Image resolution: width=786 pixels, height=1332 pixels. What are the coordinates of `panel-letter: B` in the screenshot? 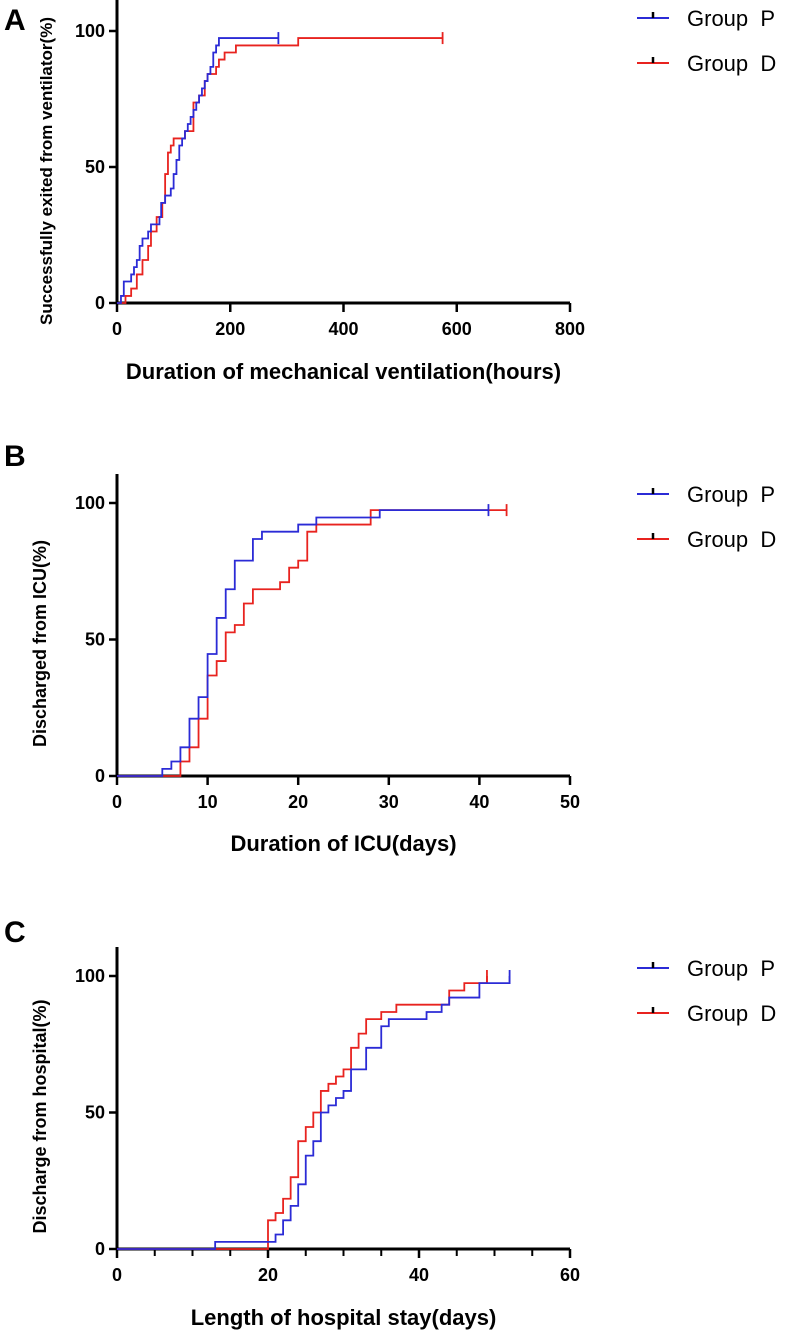 It's located at (15, 456).